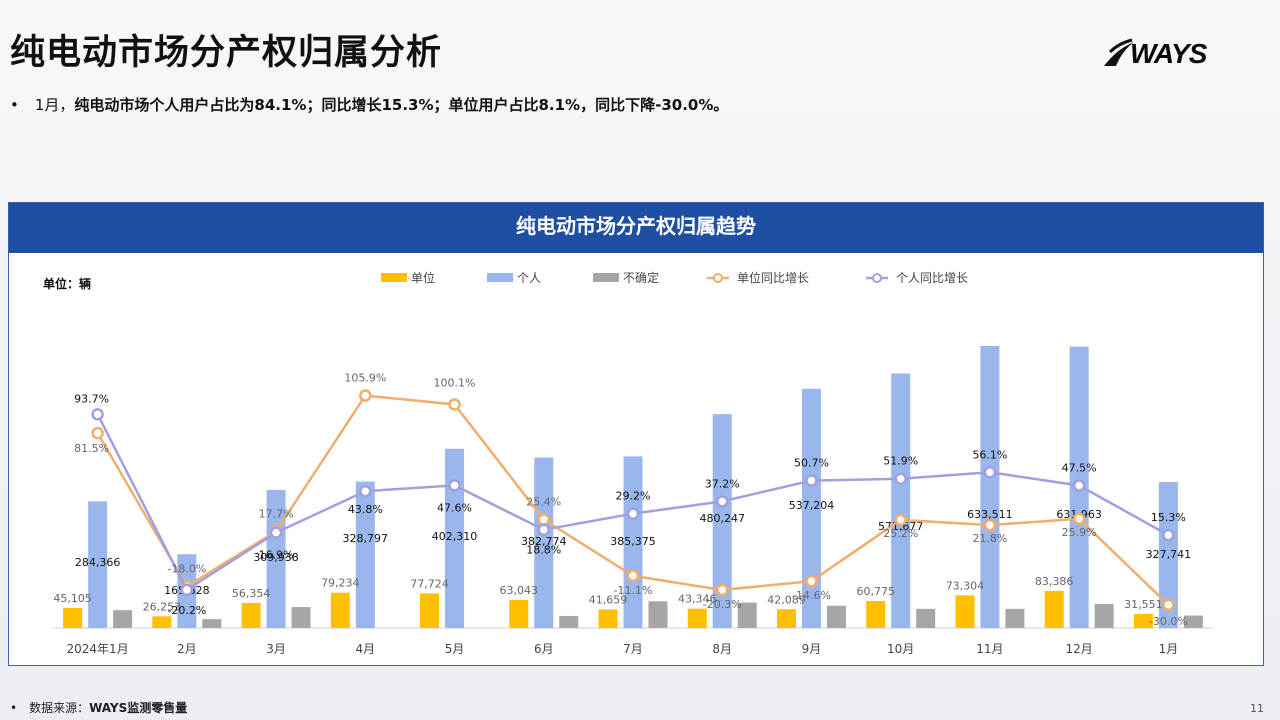 The width and height of the screenshot is (1280, 720). What do you see at coordinates (722, 604) in the screenshot?
I see `unit-growth-label-7: -20.3%` at bounding box center [722, 604].